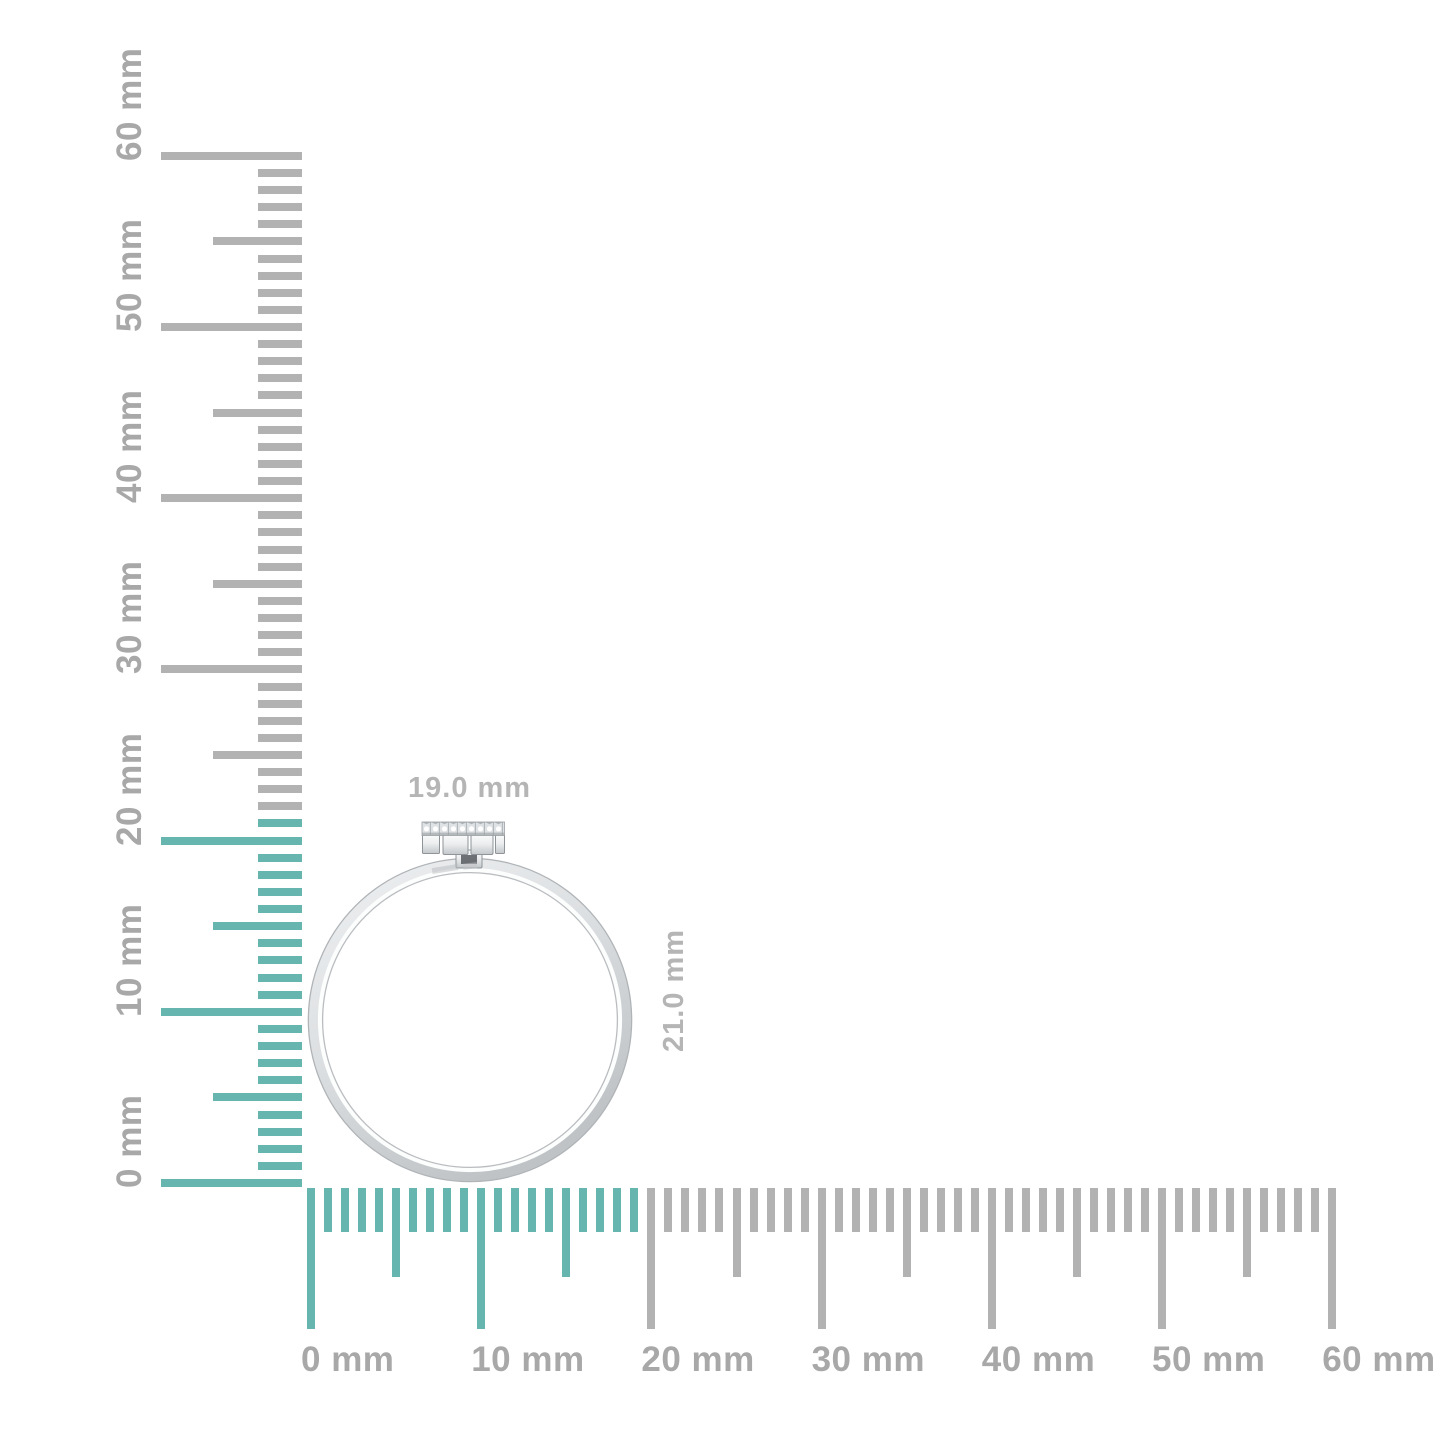  Describe the element at coordinates (280, 703) in the screenshot. I see `v-tick-28mm` at that location.